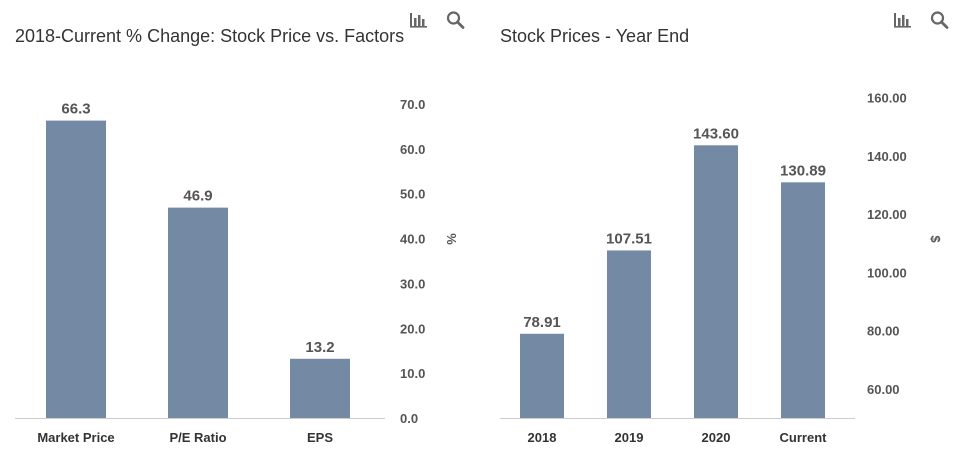 Image resolution: width=958 pixels, height=455 pixels. I want to click on y-tick-label: 40.0, so click(412, 239).